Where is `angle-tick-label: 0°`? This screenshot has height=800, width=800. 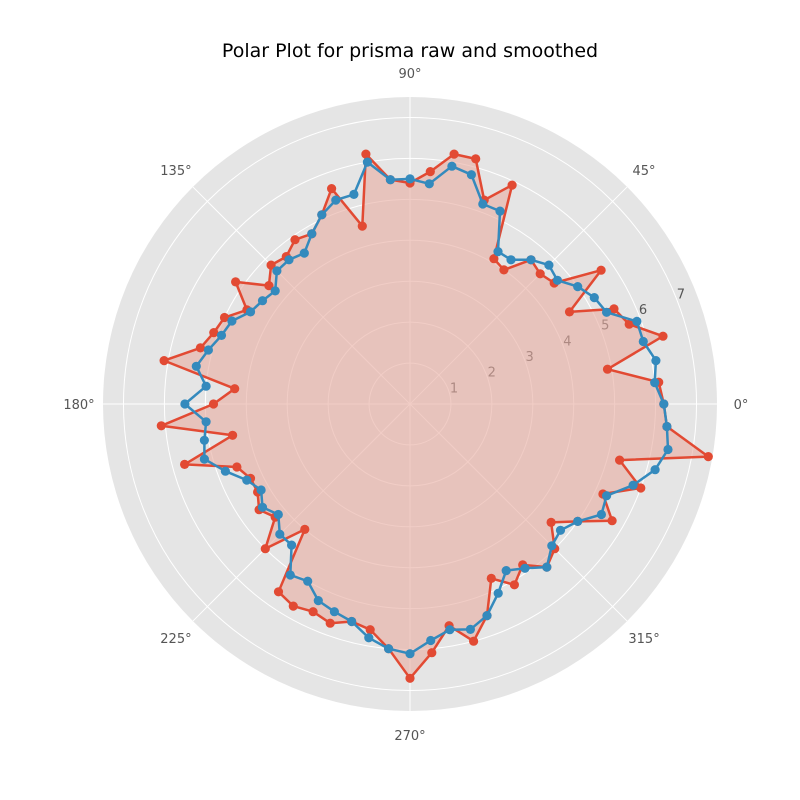
angle-tick-label: 0° is located at coordinates (741, 405).